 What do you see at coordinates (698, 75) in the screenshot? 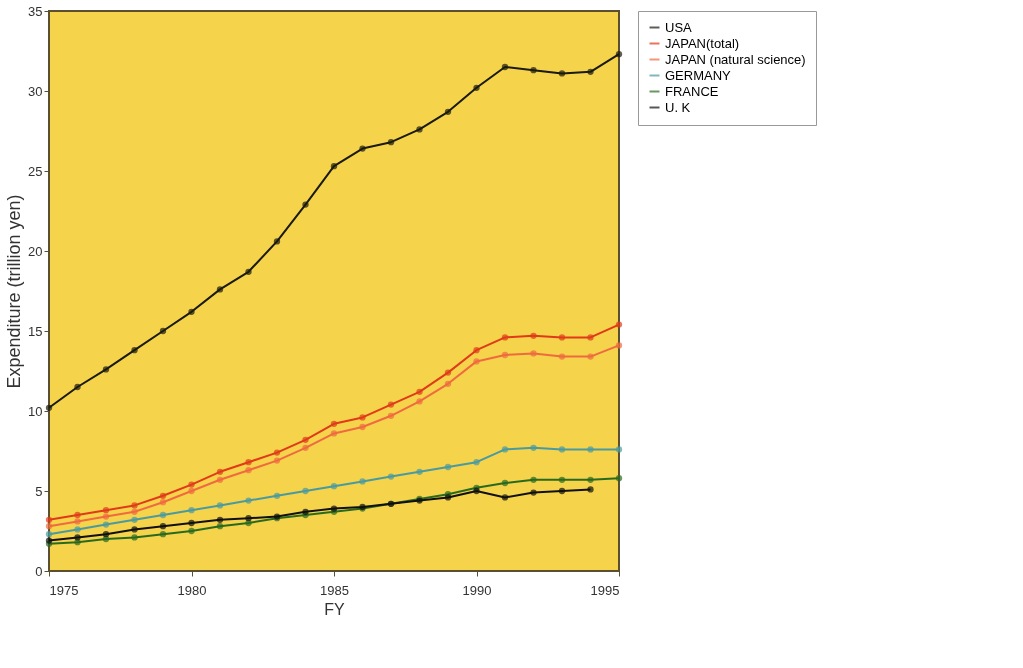
I see `legend-label: GERMANY` at bounding box center [698, 75].